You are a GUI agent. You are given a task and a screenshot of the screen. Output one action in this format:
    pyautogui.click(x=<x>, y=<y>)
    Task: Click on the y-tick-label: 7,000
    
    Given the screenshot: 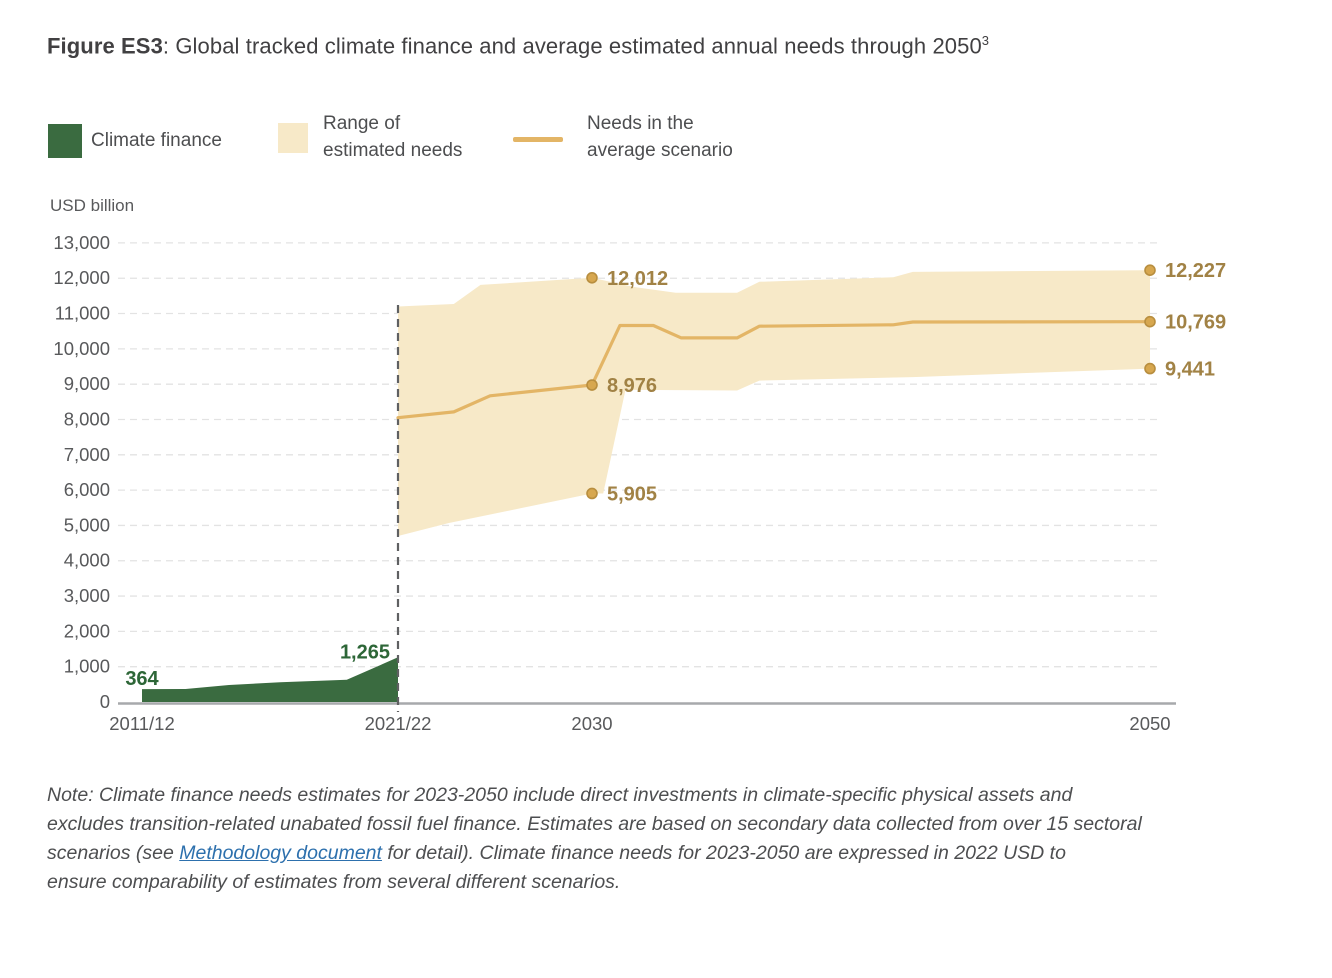 What is the action you would take?
    pyautogui.click(x=87, y=454)
    